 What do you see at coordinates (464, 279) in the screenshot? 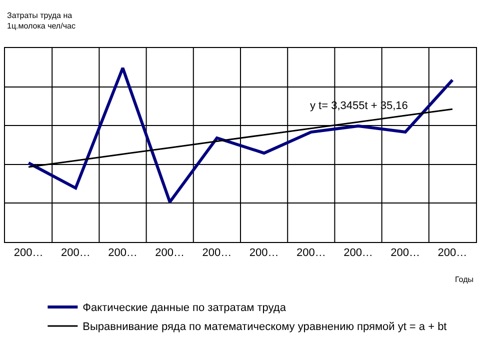
I see `x-axis-title: Годы` at bounding box center [464, 279].